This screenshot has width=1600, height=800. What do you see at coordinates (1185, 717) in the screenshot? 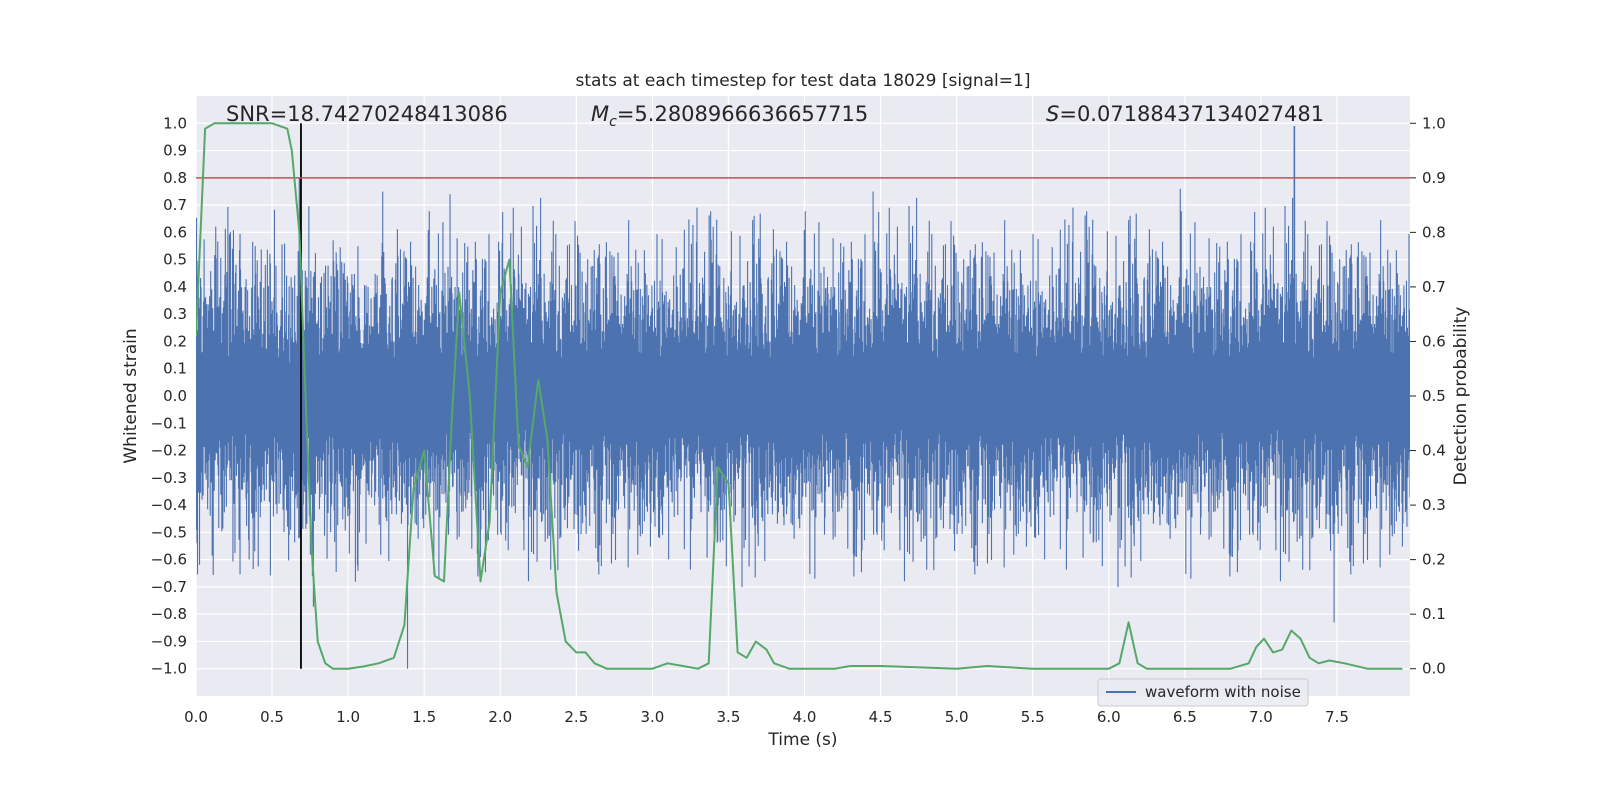
I see `x-tick-label: 6.5` at bounding box center [1185, 717].